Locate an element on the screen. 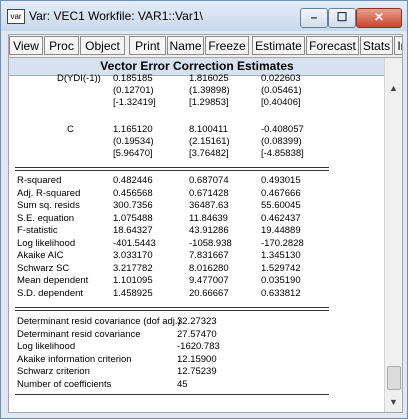  row-label: S.E. equation is located at coordinates (46, 218).